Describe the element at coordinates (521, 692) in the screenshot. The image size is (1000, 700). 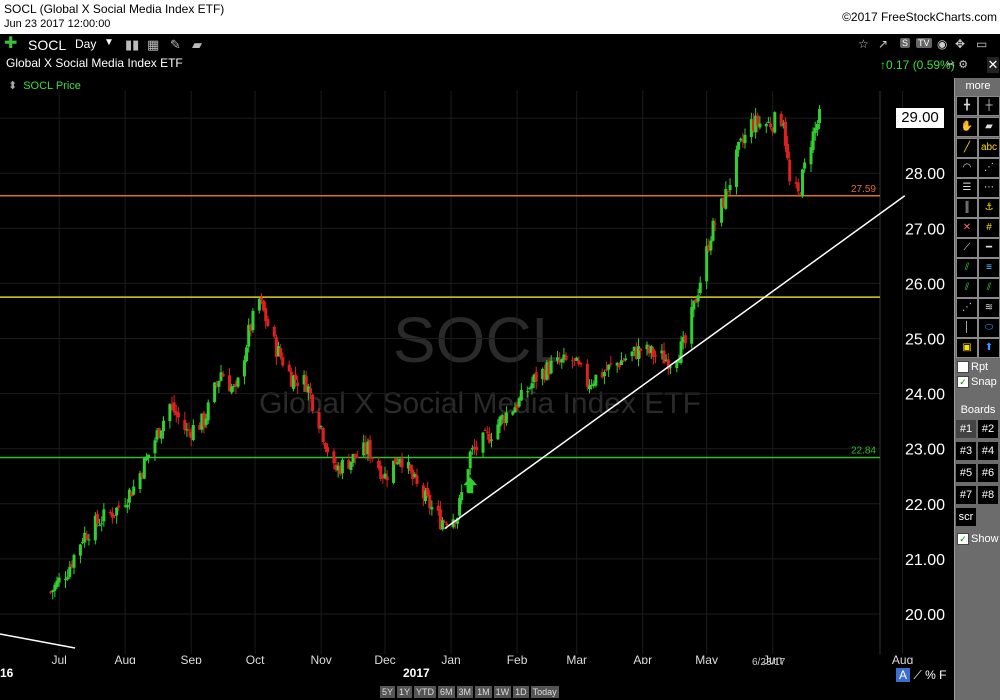
I see `range-1d: 1D` at that location.